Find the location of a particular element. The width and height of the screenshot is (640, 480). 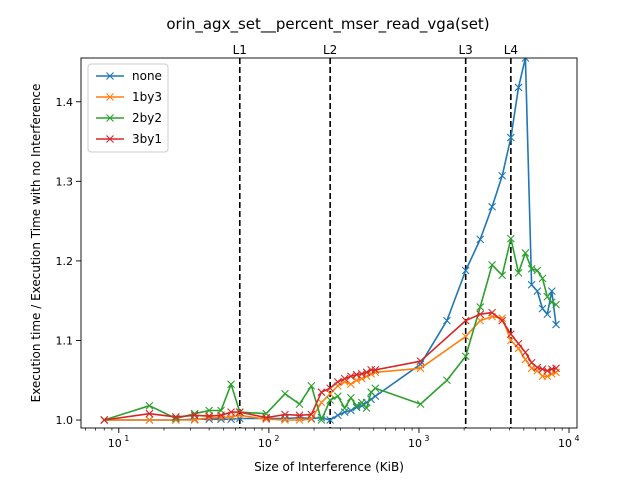

legend-item-3by1: 3by1 is located at coordinates (129, 139).